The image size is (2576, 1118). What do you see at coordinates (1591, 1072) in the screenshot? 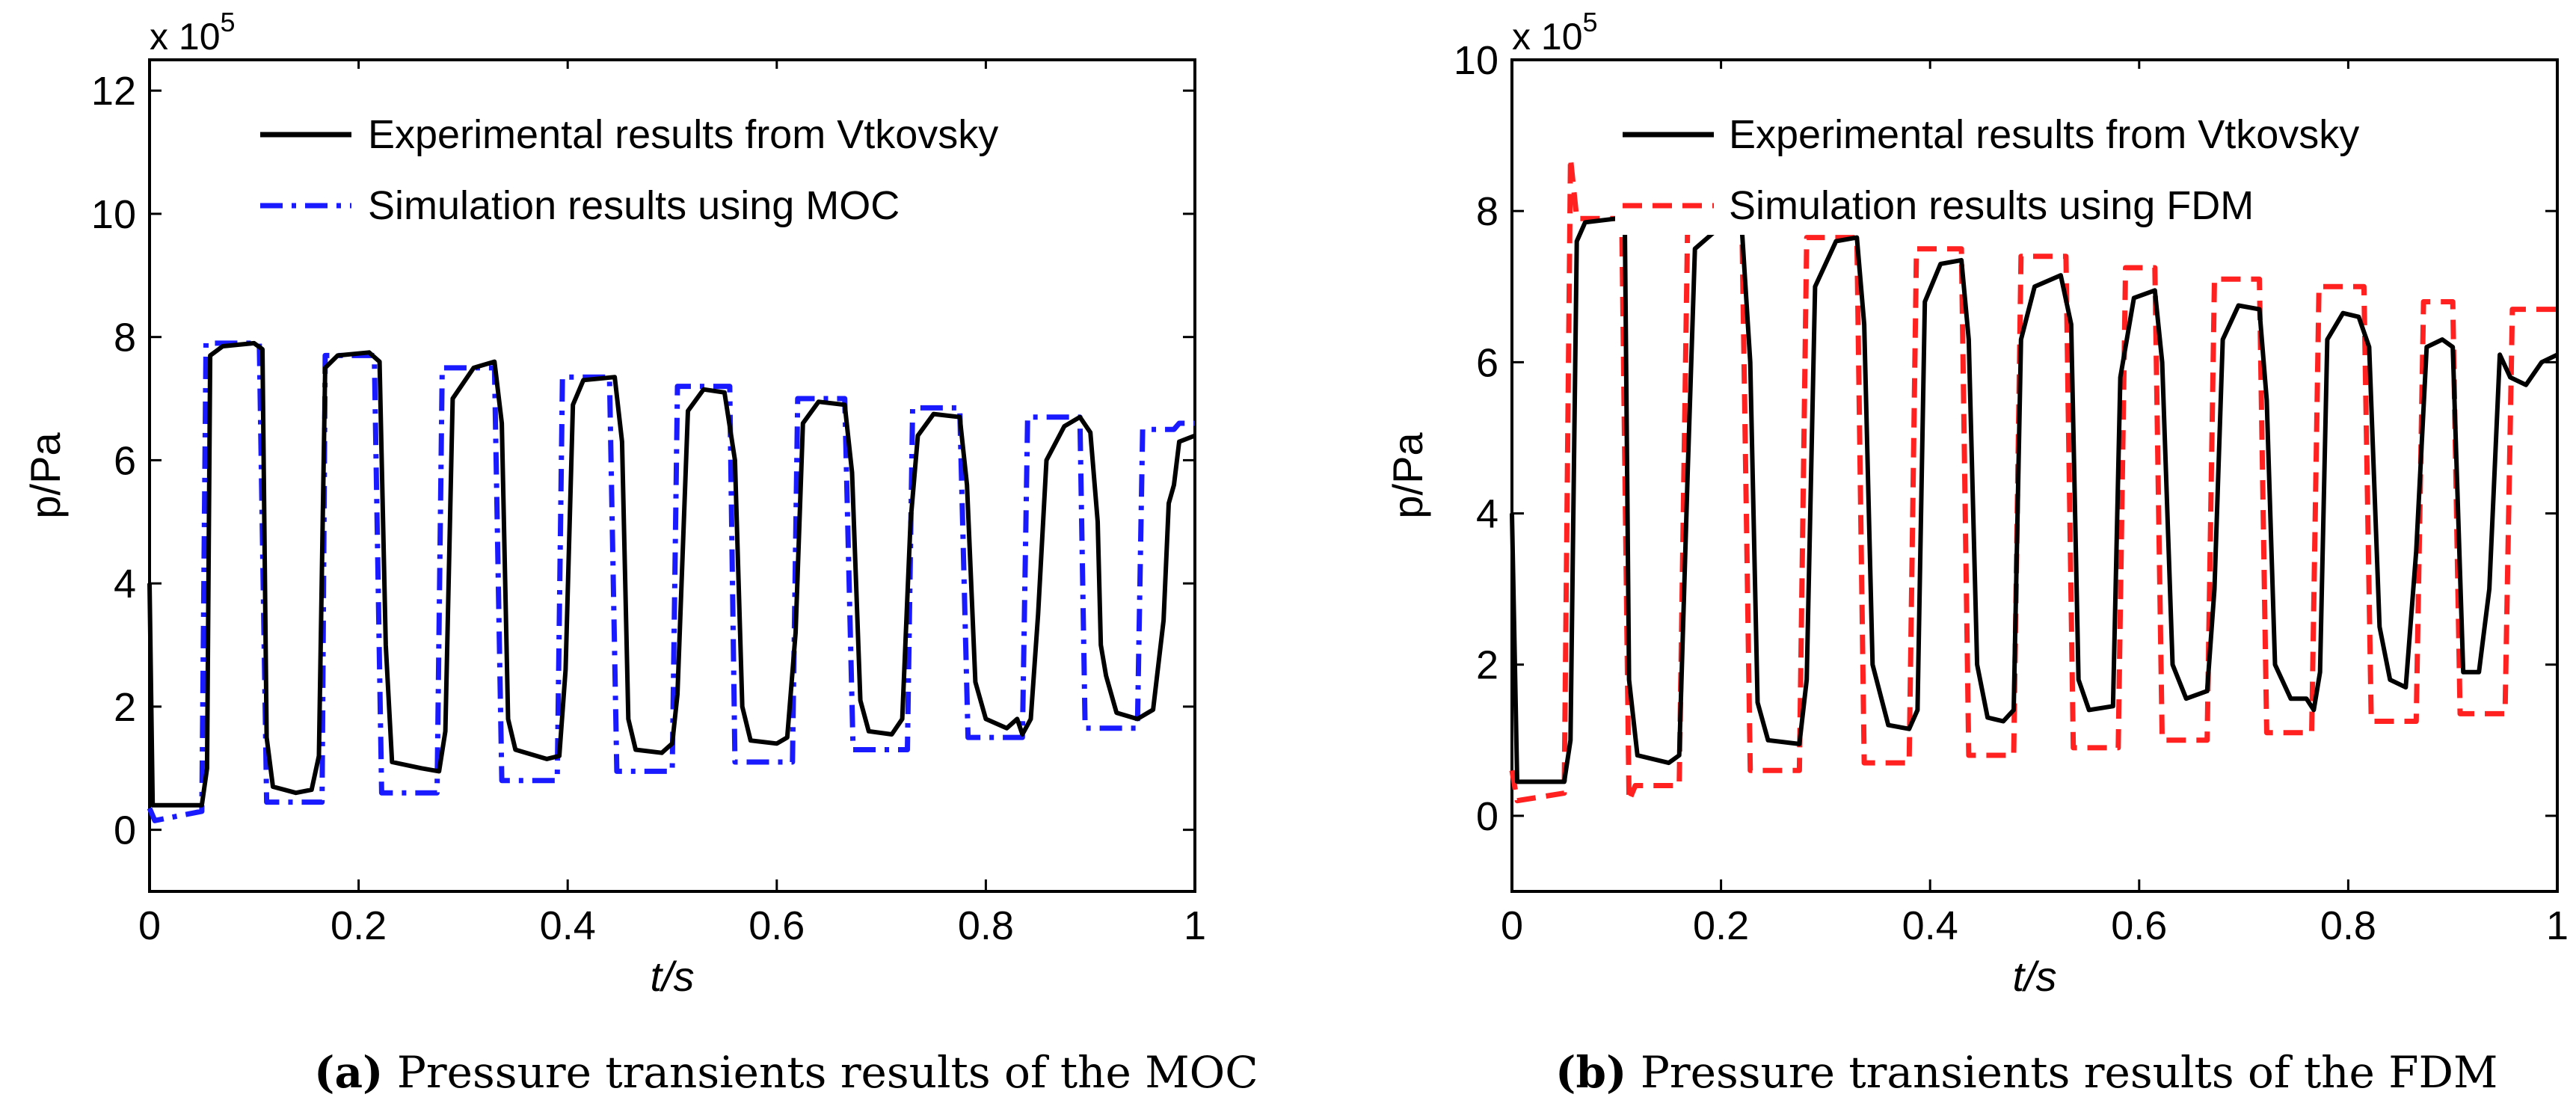
I see `caption-b-label: (b)` at bounding box center [1591, 1072].